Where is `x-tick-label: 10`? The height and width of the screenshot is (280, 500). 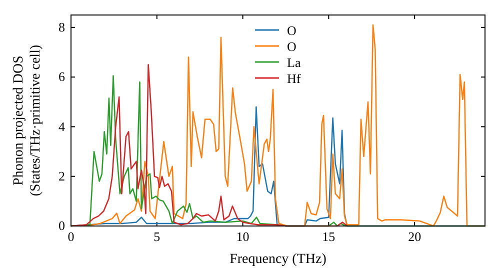
x-tick-label: 10 is located at coordinates (243, 236).